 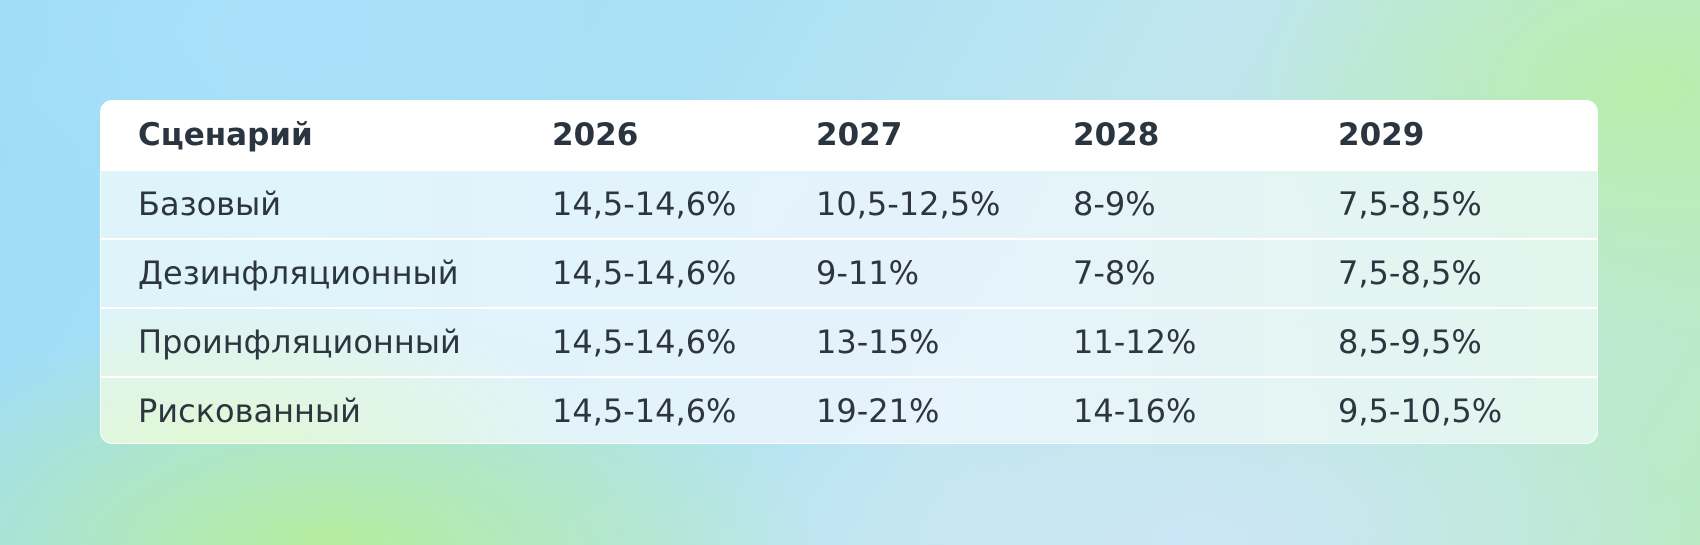 What do you see at coordinates (1116, 135) in the screenshot?
I see `header-cell-2028: 2028` at bounding box center [1116, 135].